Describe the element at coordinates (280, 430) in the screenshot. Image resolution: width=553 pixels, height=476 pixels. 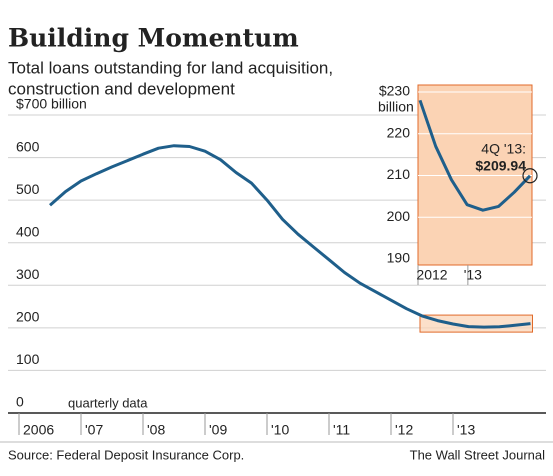
I see `x-tick-label: '10` at that location.